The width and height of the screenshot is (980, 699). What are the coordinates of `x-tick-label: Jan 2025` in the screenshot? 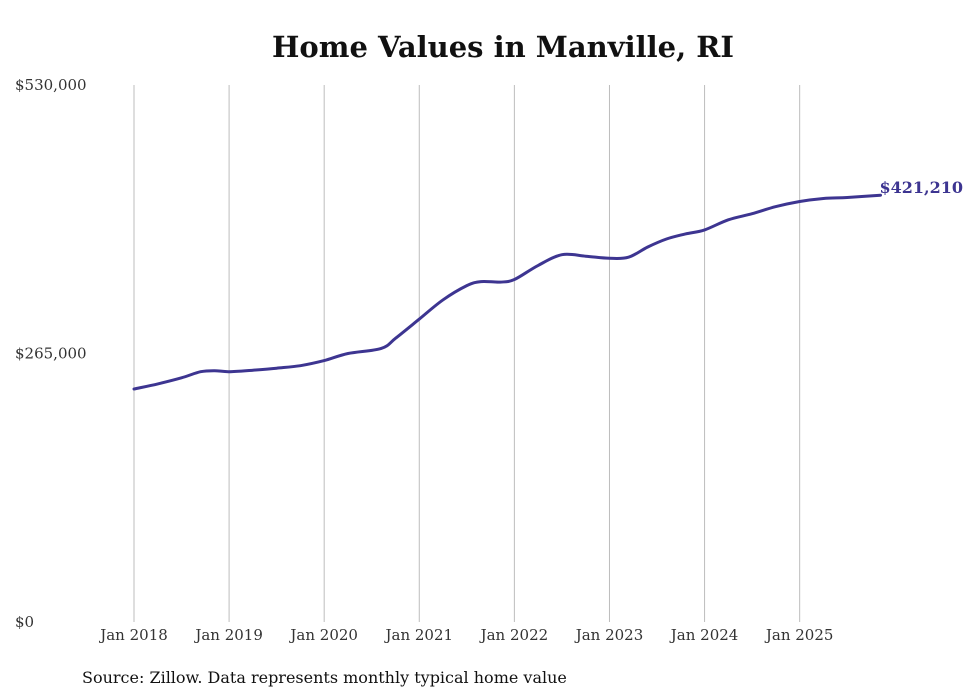 It's located at (799, 635).